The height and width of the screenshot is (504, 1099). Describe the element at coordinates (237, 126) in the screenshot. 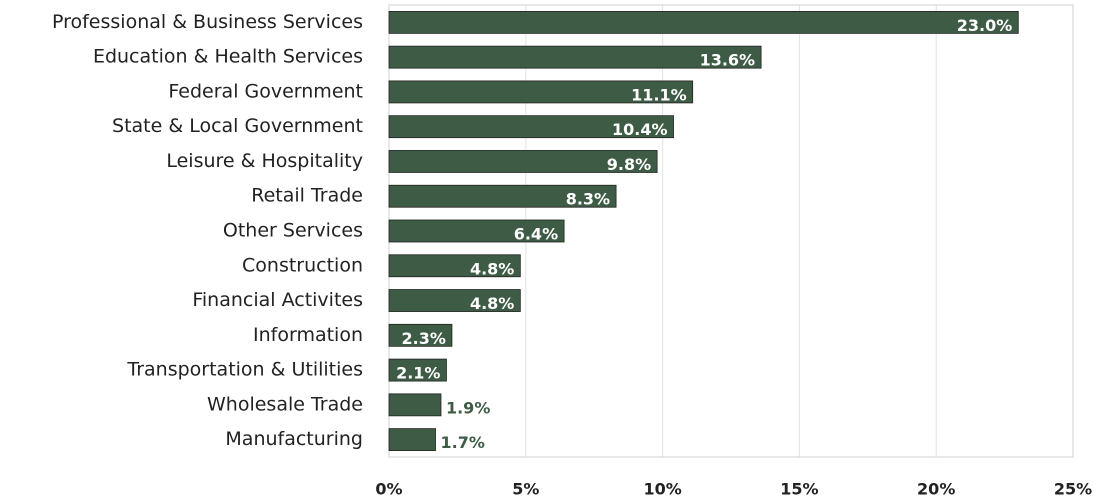

I see `category-label: State & Local Government` at that location.